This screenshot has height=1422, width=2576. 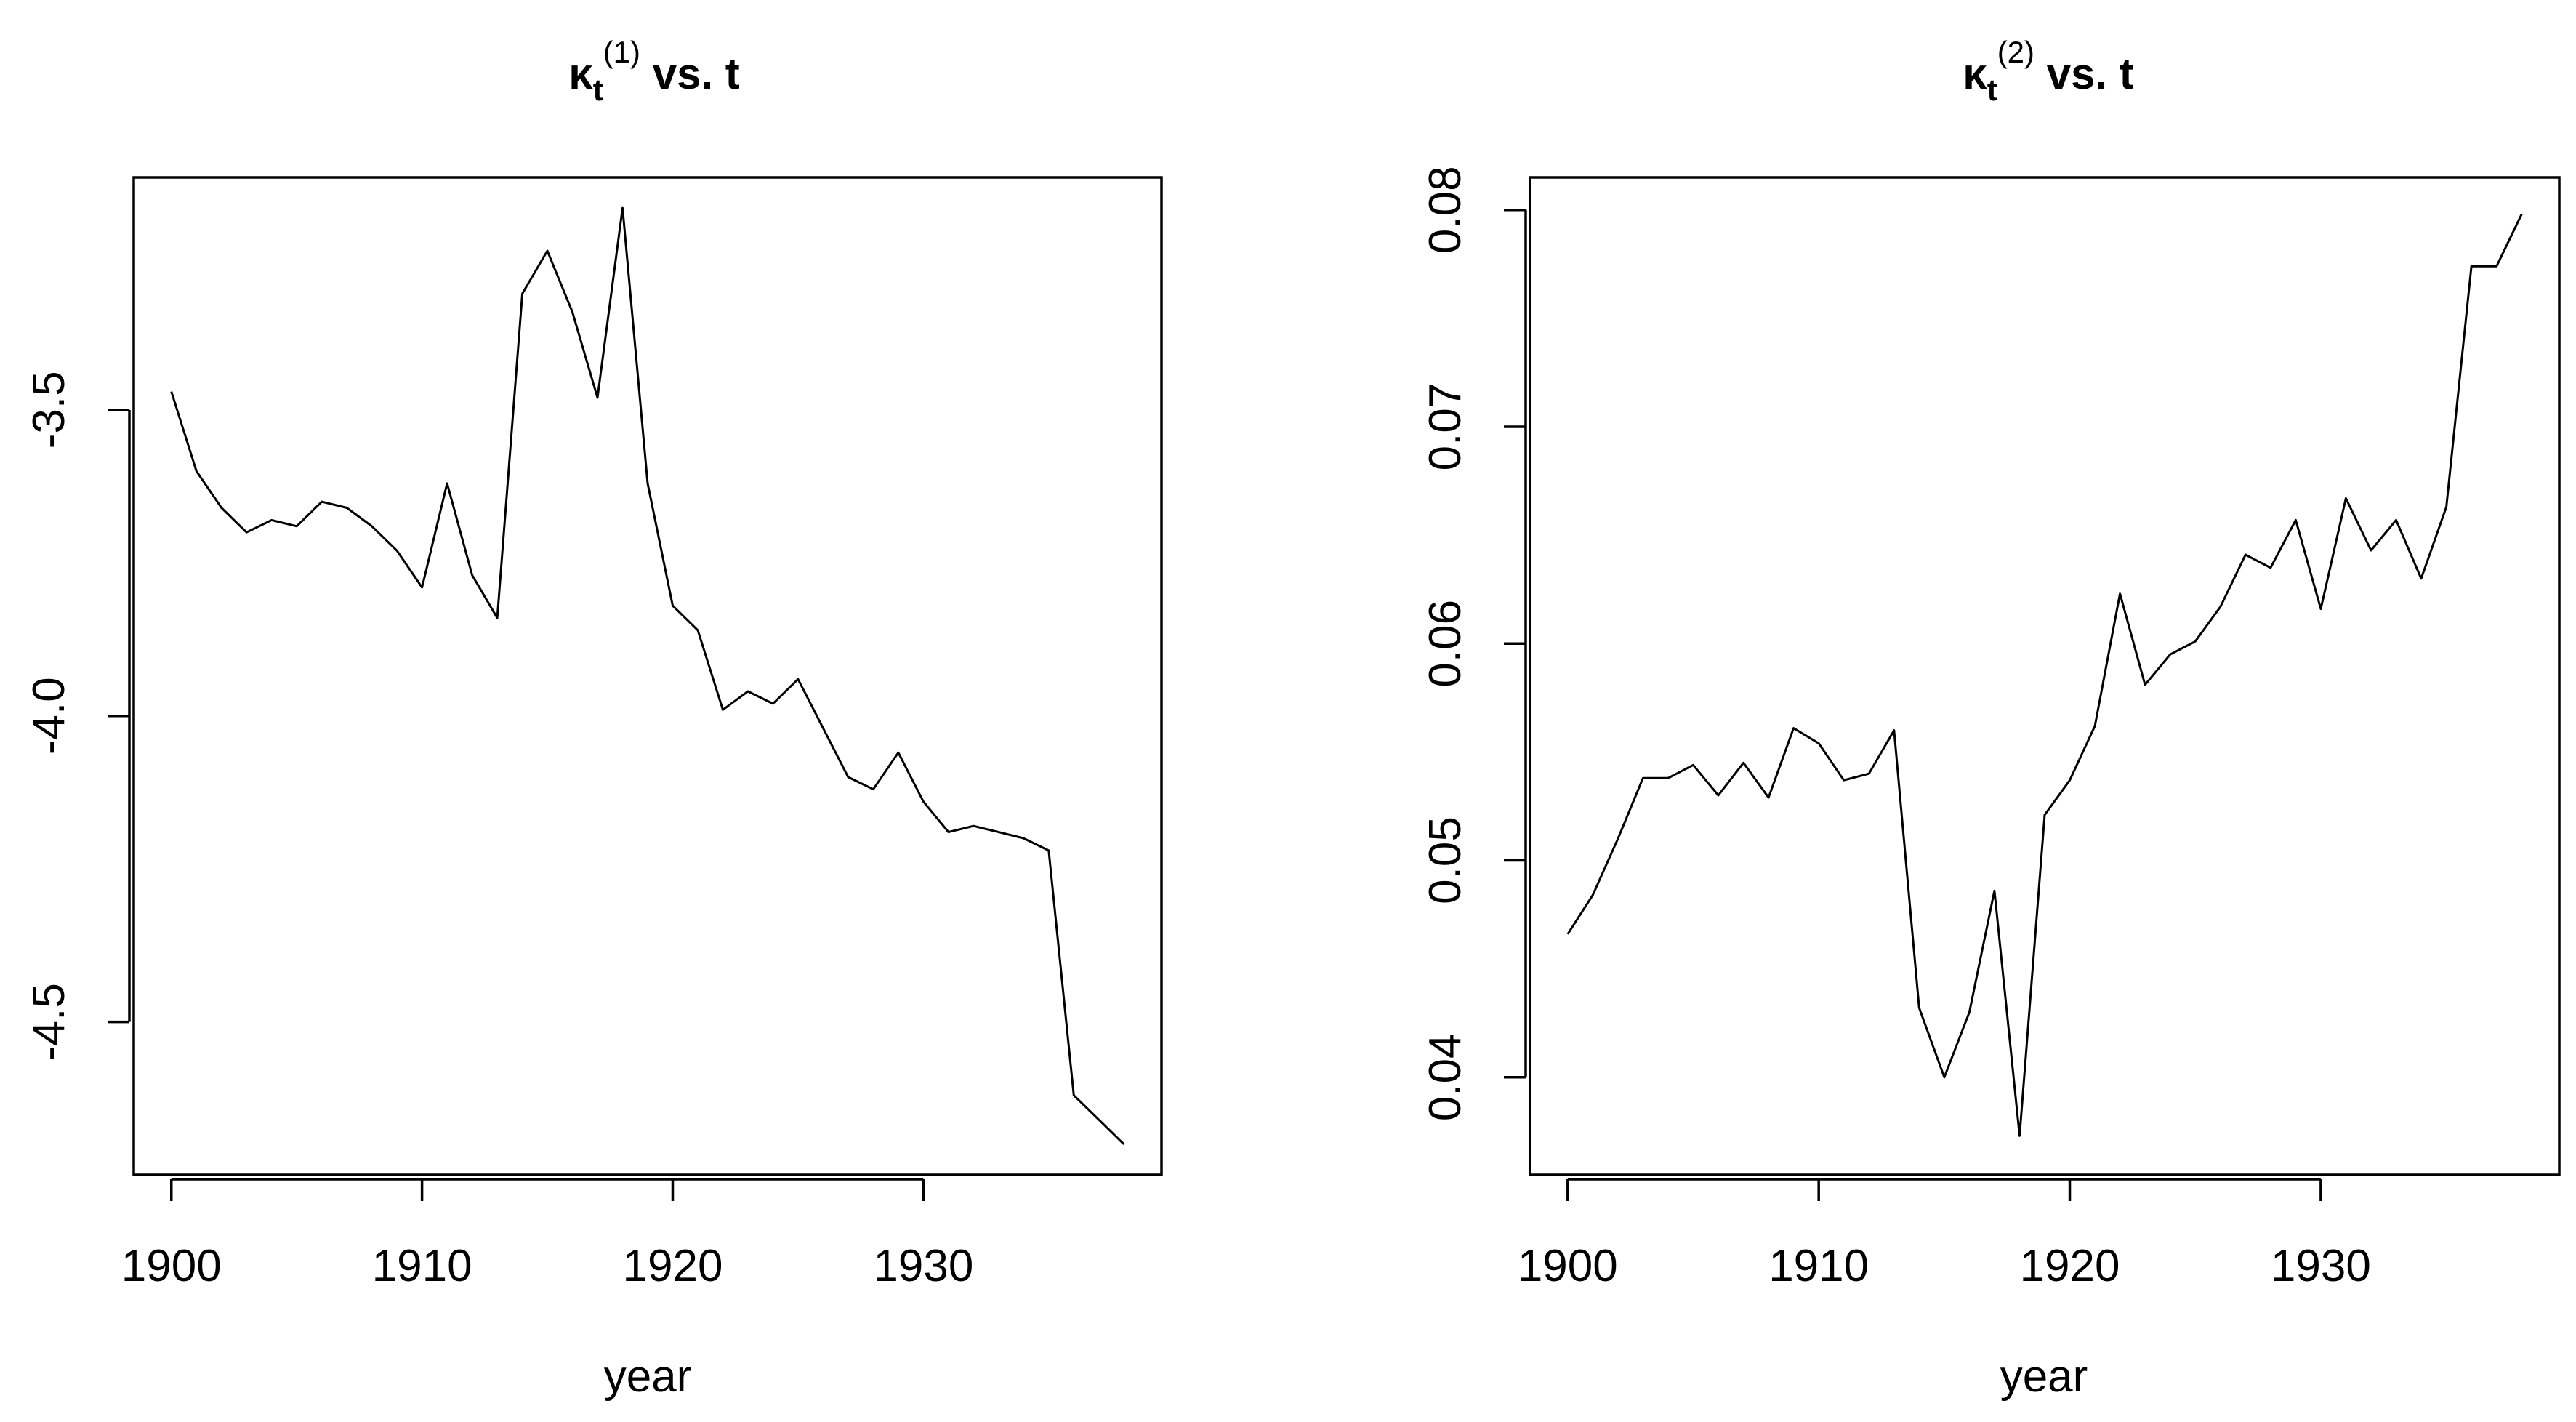 I want to click on y-tick-label: 0.07, so click(x=1445, y=427).